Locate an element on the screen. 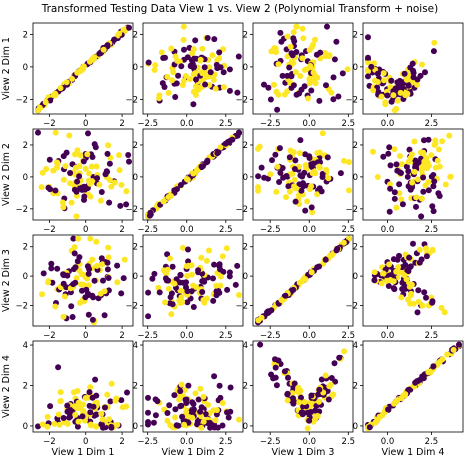 The height and width of the screenshot is (458, 474). x-tick-label: 2.5 is located at coordinates (432, 442).